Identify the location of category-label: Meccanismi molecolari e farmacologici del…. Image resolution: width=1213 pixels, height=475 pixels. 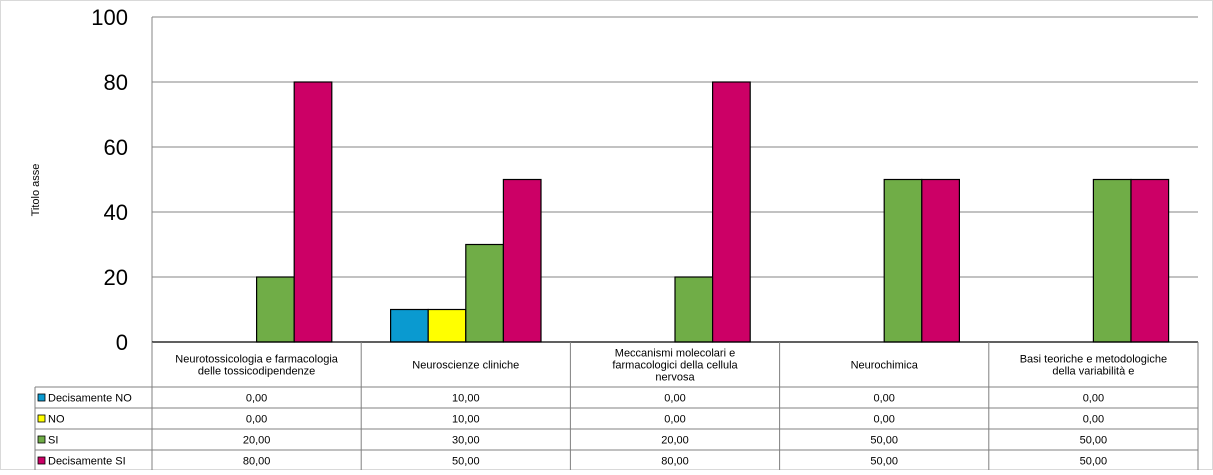
(675, 366).